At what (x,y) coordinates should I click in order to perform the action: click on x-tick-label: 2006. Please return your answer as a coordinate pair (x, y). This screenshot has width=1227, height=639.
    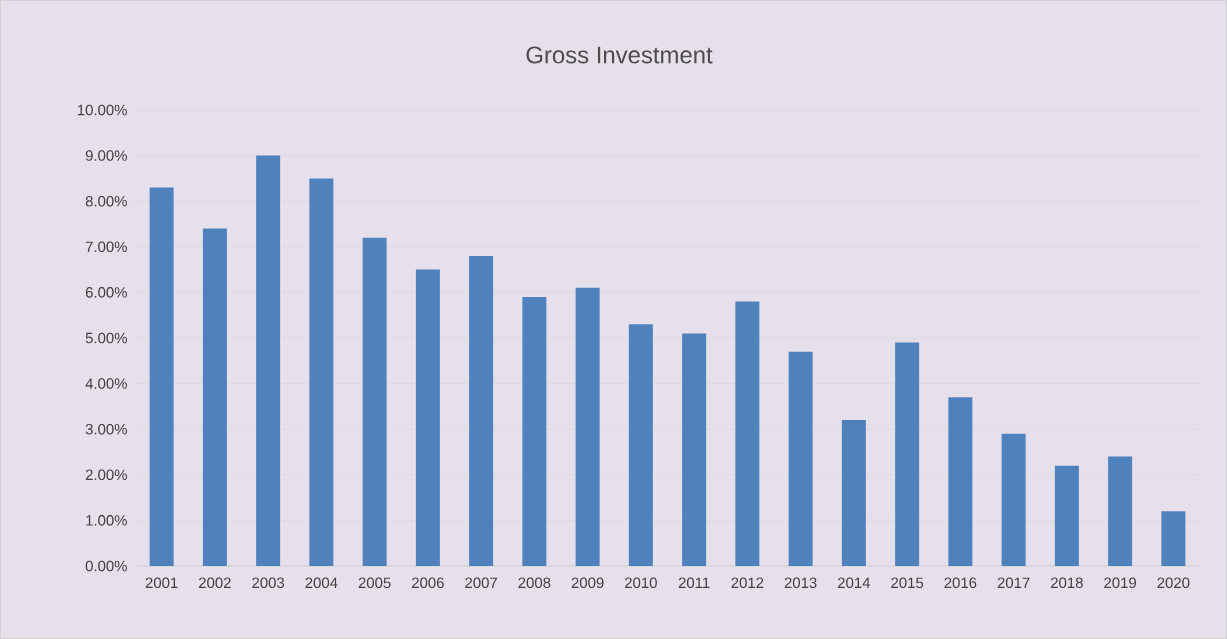
    Looking at the image, I should click on (428, 583).